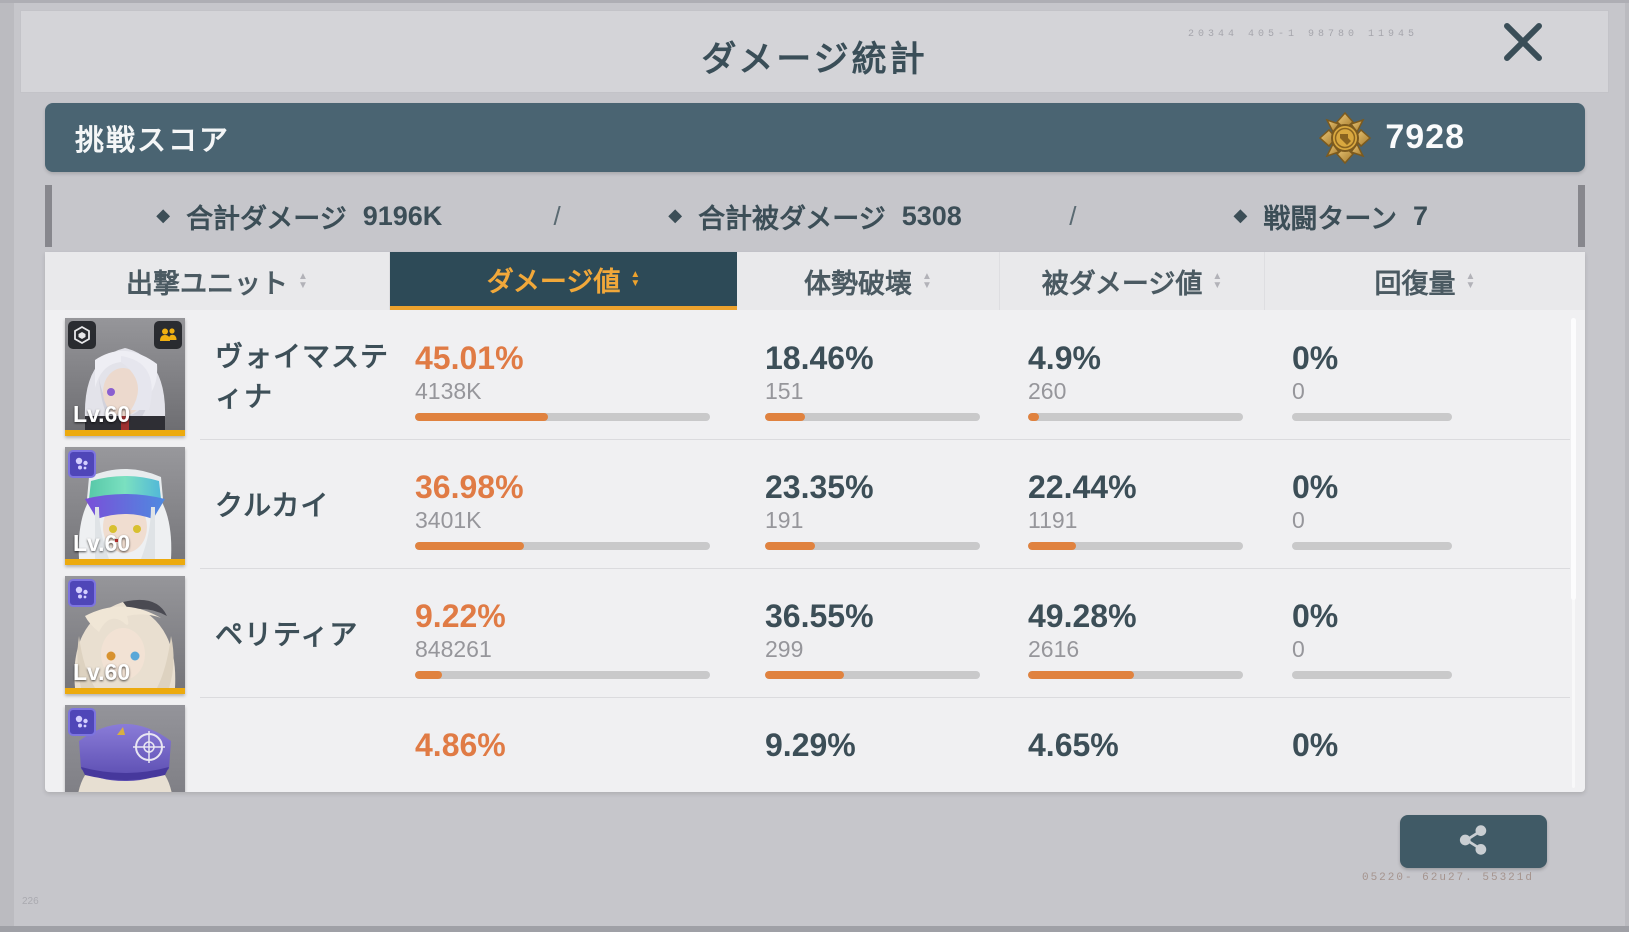 The width and height of the screenshot is (1629, 932). I want to click on unit-portrait, so click(125, 748).